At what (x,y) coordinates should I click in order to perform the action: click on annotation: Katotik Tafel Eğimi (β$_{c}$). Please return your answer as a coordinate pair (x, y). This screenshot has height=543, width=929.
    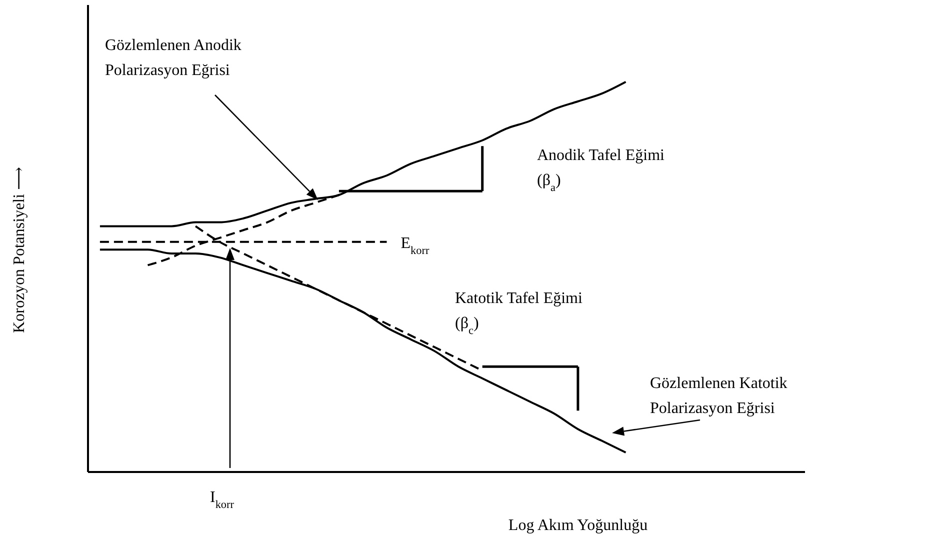
    Looking at the image, I should click on (519, 313).